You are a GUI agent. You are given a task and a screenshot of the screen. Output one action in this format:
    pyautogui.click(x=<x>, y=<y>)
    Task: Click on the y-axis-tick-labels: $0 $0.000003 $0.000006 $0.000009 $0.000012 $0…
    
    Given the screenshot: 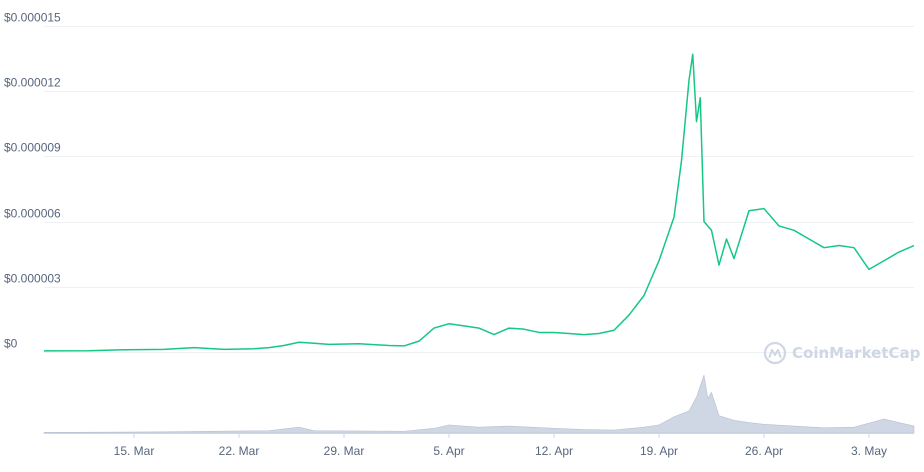 What is the action you would take?
    pyautogui.click(x=32, y=181)
    